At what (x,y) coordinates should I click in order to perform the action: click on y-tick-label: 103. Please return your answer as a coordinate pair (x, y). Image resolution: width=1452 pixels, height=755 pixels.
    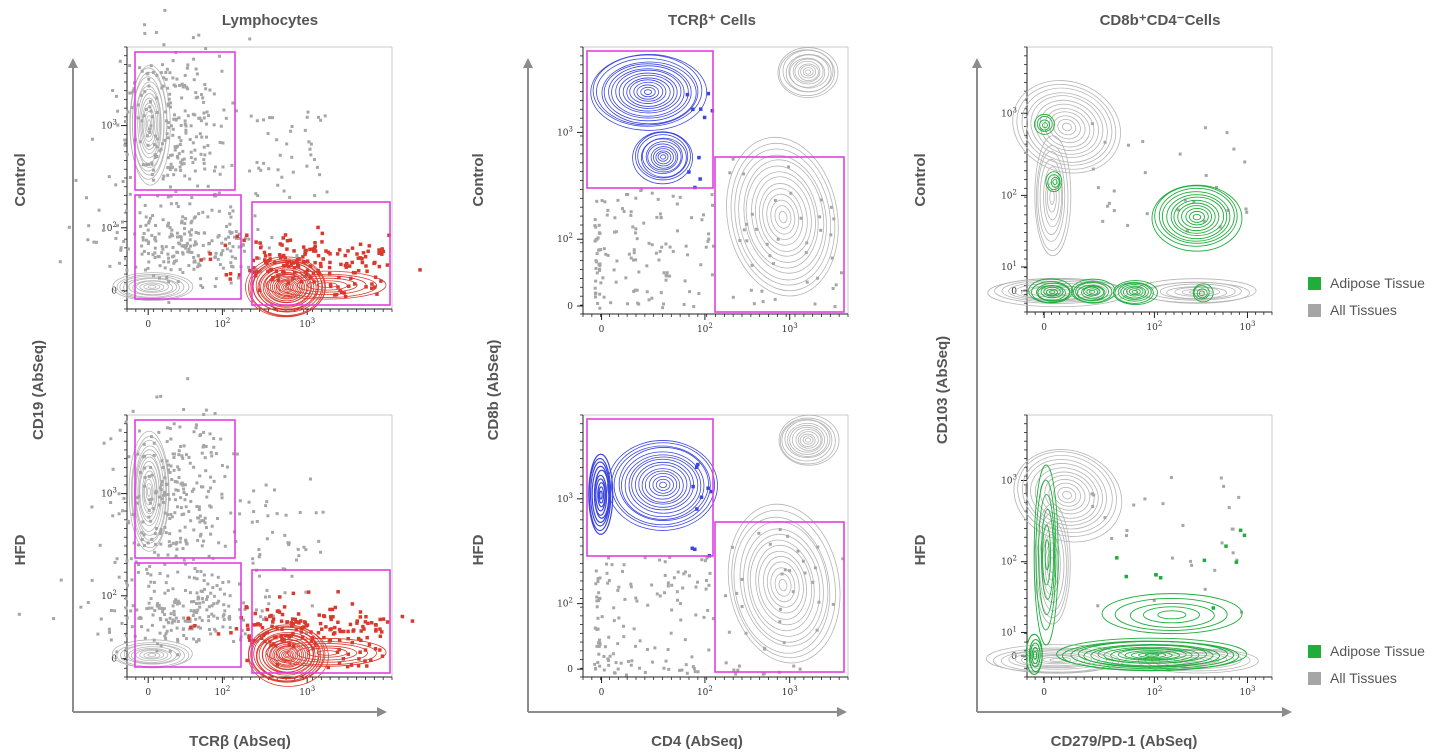
    Looking at the image, I should click on (109, 493).